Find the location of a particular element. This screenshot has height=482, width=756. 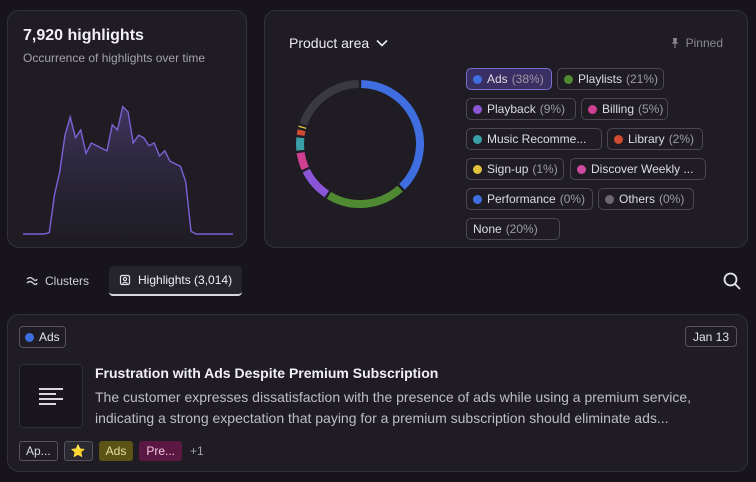

legend-chip-sign-up: Sign-up (1%) is located at coordinates (515, 169).